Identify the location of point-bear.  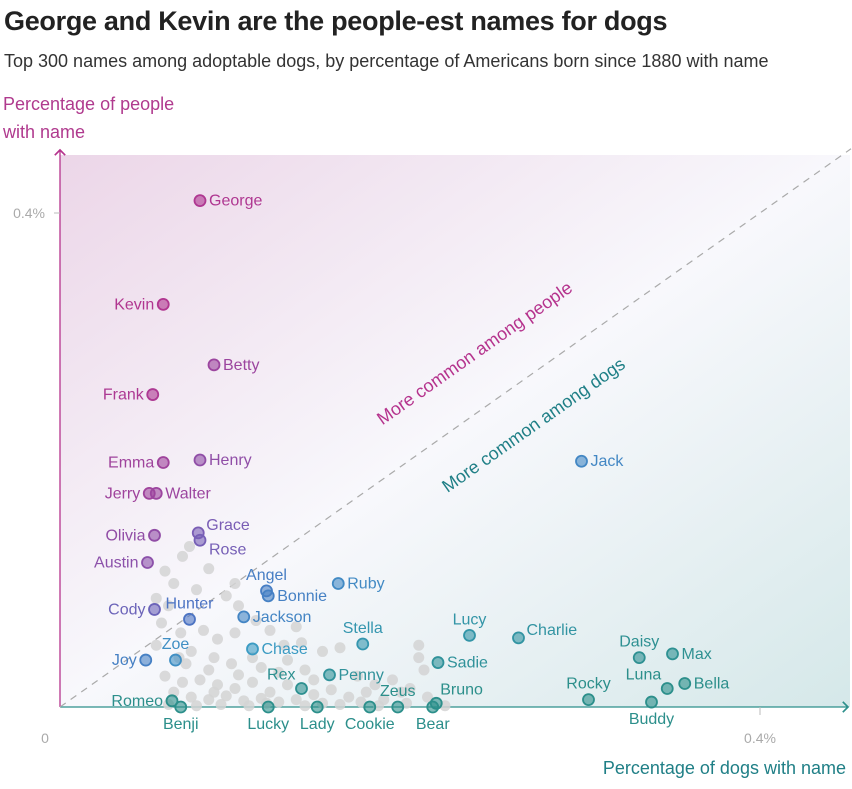
(433, 707).